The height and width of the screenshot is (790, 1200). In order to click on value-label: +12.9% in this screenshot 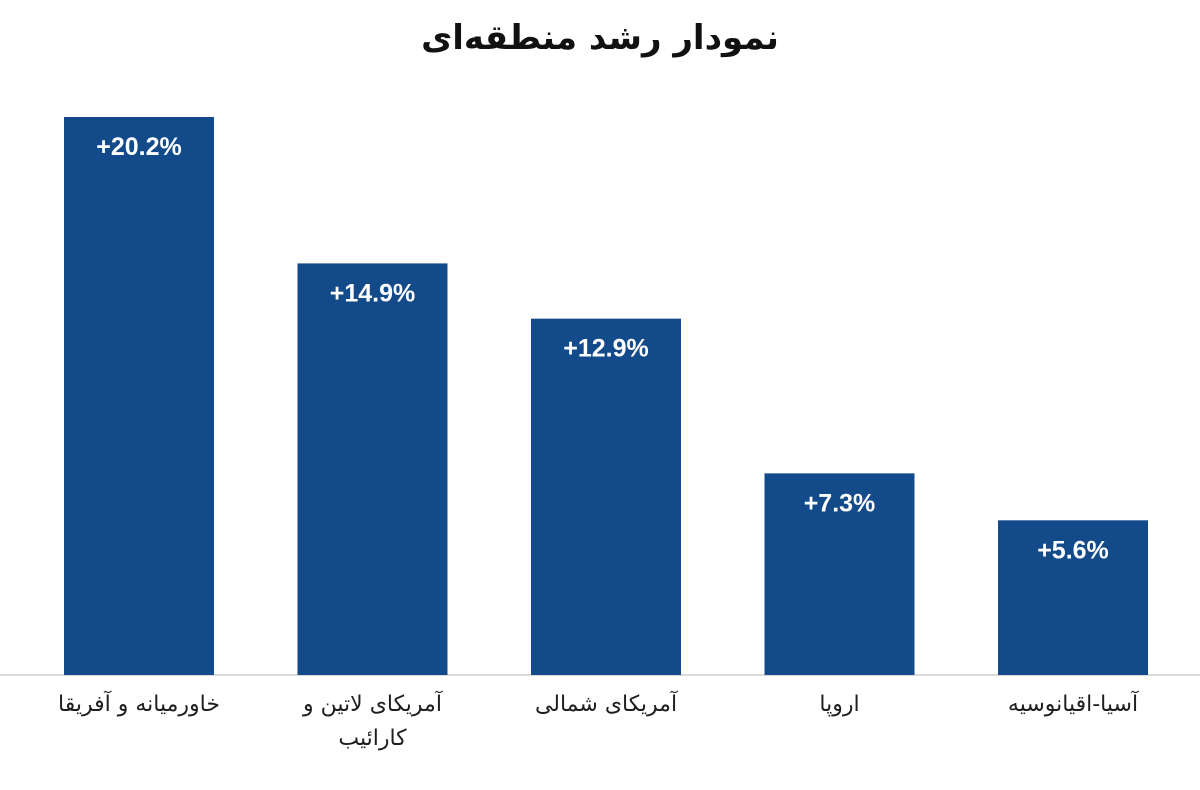, I will do `click(606, 349)`.